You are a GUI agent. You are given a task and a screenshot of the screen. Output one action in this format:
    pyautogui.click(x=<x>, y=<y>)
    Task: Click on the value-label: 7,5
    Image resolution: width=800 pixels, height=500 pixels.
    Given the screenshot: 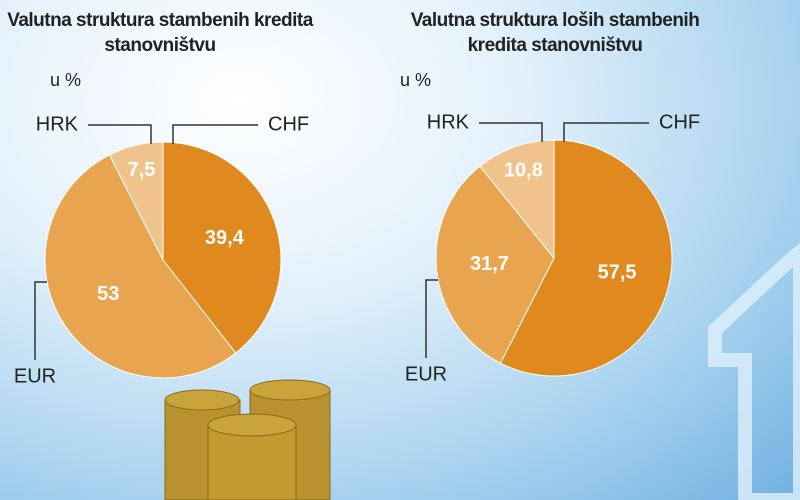 What is the action you would take?
    pyautogui.click(x=142, y=170)
    